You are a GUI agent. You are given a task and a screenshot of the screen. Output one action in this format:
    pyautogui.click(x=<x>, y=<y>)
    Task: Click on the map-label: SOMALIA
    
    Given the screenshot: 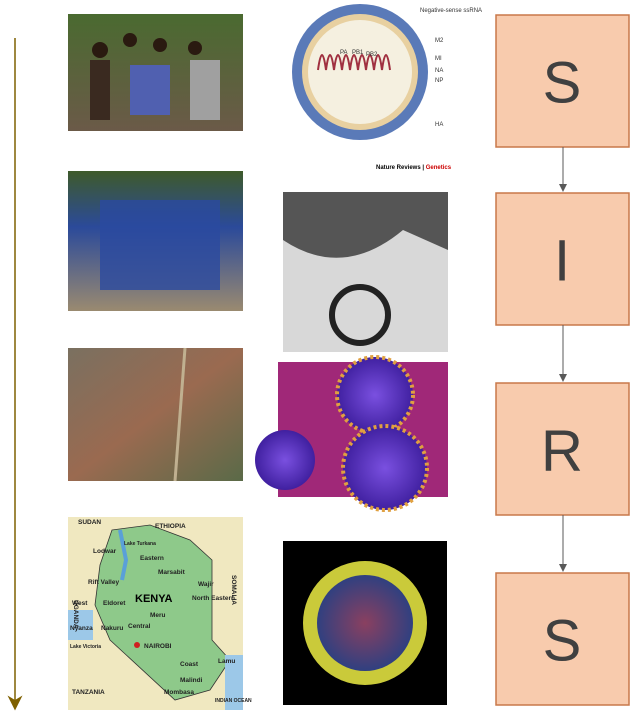 What is the action you would take?
    pyautogui.click(x=233, y=590)
    